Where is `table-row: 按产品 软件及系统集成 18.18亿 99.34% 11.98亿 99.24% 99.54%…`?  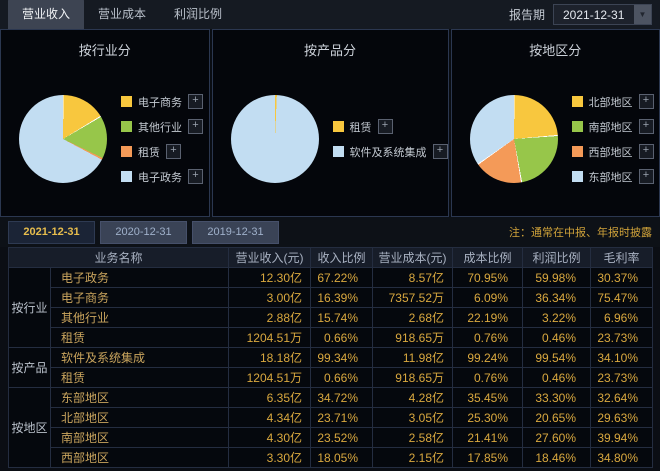
table-row: 按产品 软件及系统集成 18.18亿 99.34% 11.98亿 99.24% 99.54%… is located at coordinates (331, 367).